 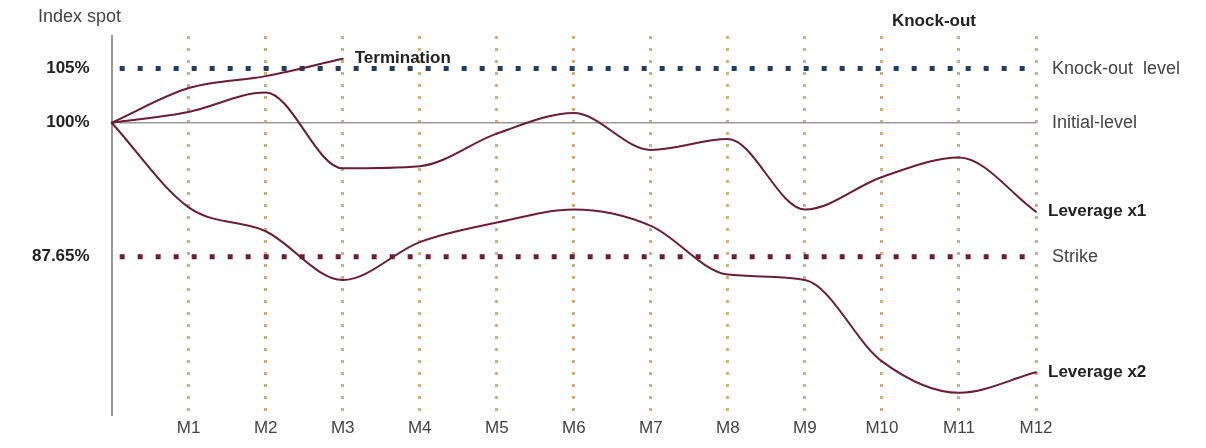 I want to click on x-tick-label: M4, so click(x=419, y=428).